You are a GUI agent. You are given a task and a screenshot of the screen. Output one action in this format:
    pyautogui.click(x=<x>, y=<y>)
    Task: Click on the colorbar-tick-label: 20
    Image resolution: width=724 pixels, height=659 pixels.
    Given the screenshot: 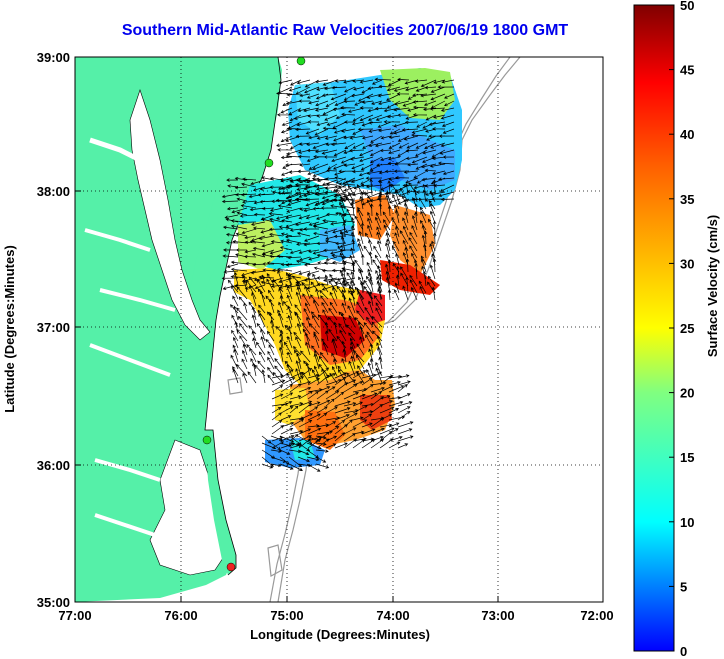 What is the action you would take?
    pyautogui.click(x=687, y=393)
    